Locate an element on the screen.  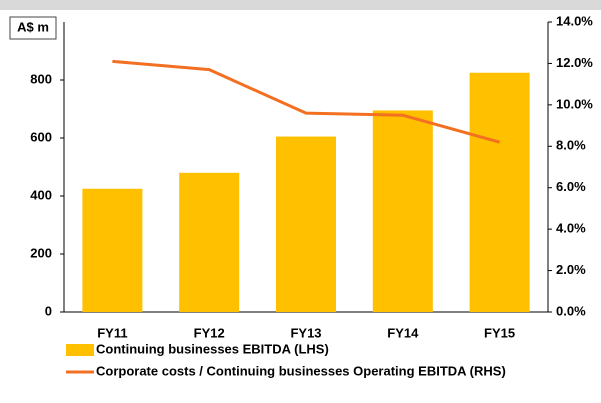
y2-tick-label: 2.0% is located at coordinates (571, 269).